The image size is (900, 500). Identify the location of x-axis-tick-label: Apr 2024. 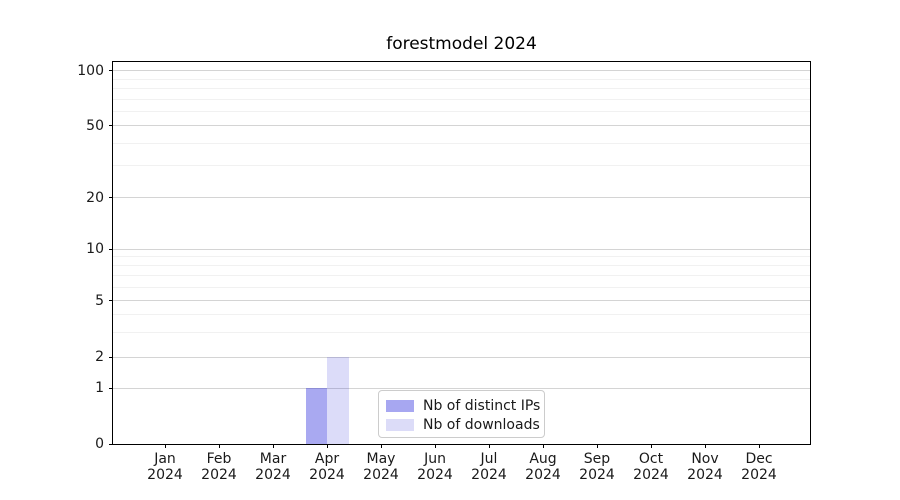
(327, 467).